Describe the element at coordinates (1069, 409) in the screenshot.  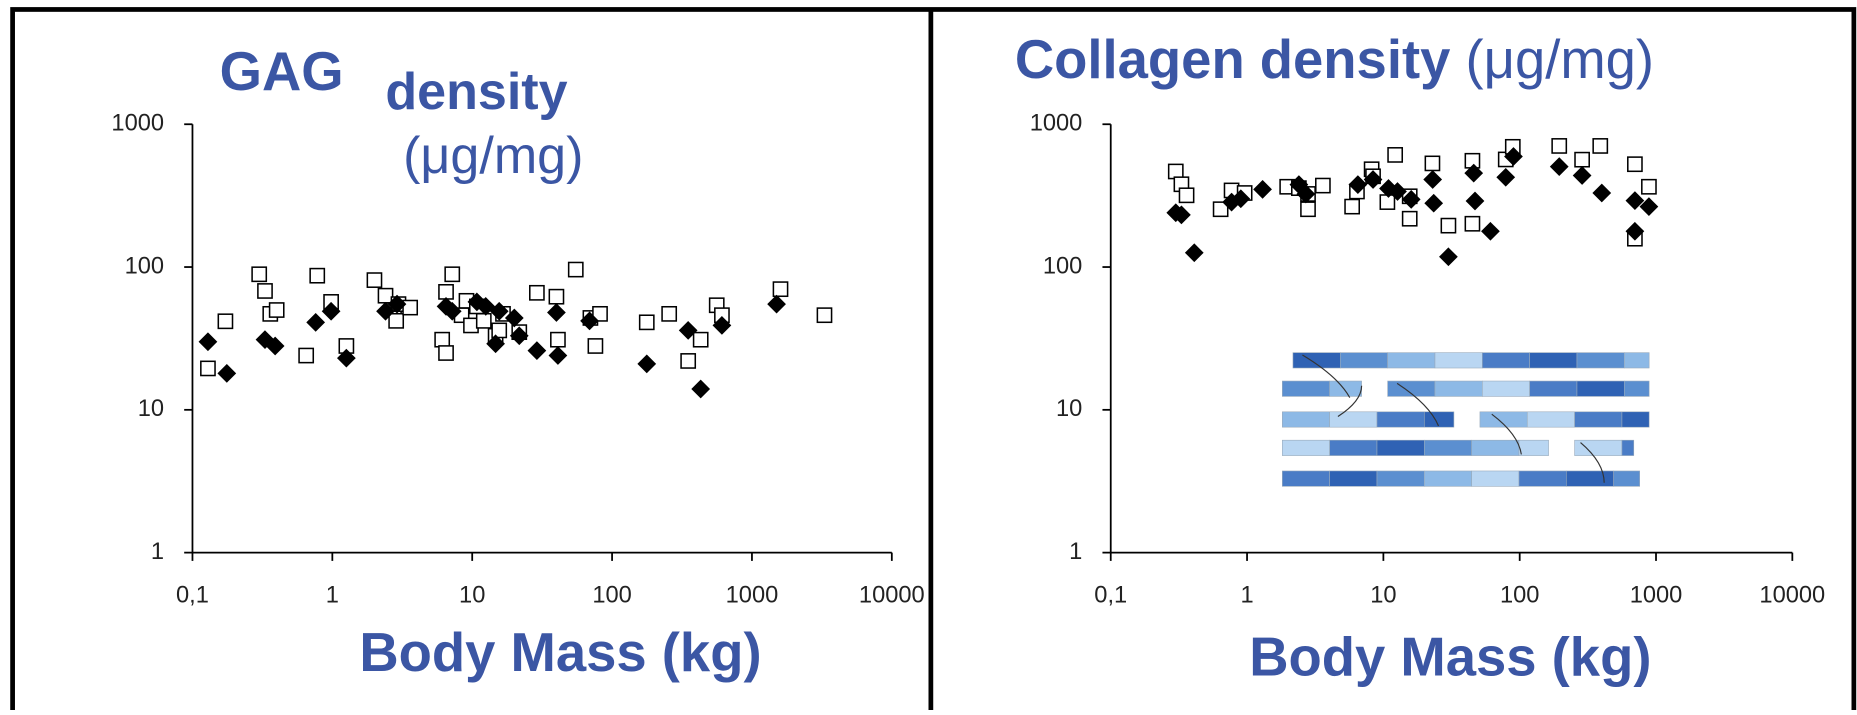
I see `y-tick-label: 10` at that location.